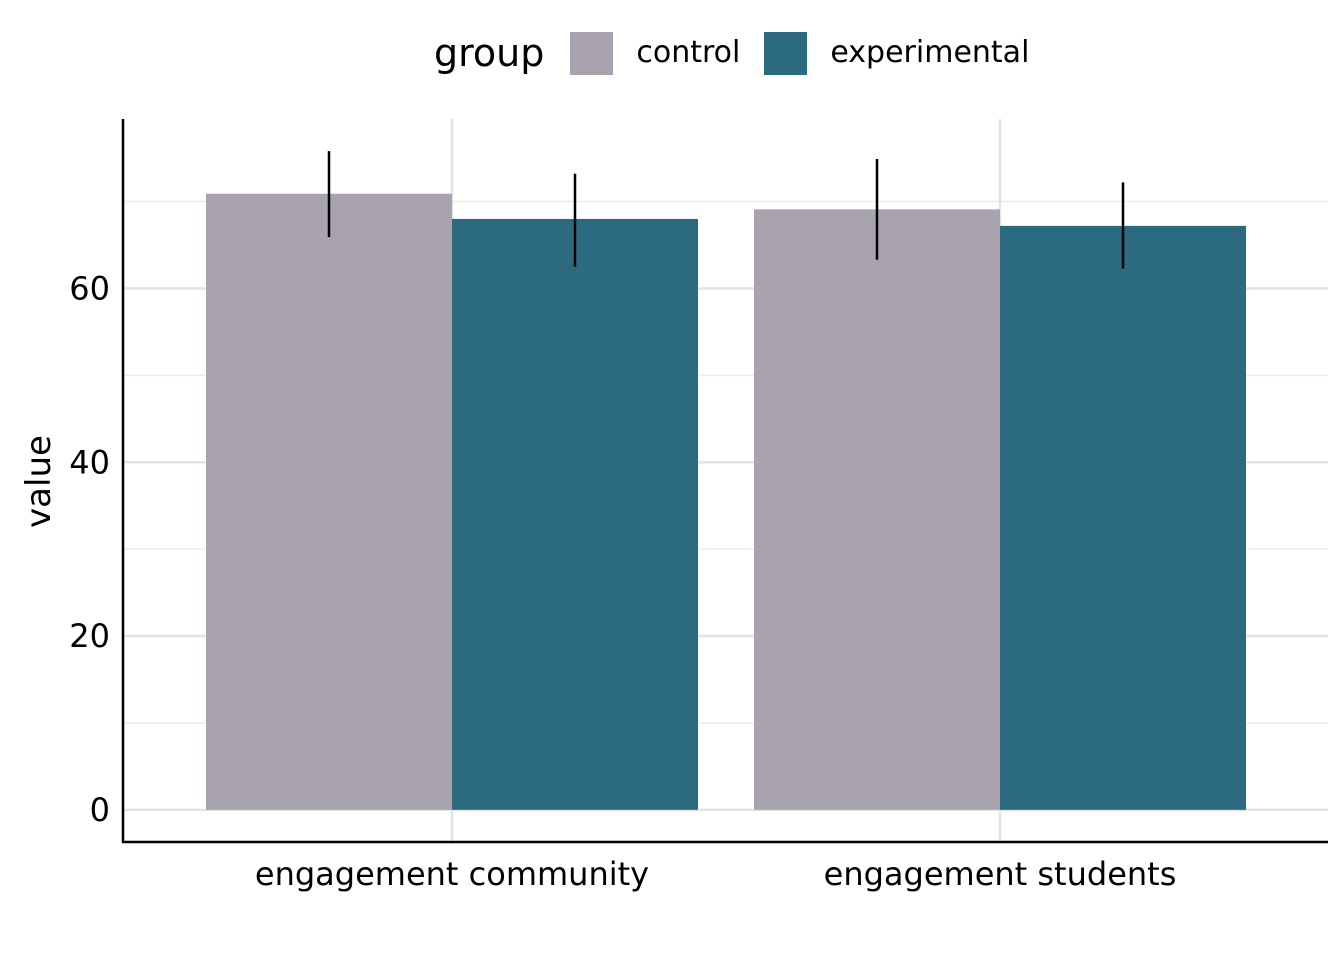 Image resolution: width=1344 pixels, height=960 pixels. What do you see at coordinates (1000, 874) in the screenshot?
I see `x-tick-label: engagement students` at bounding box center [1000, 874].